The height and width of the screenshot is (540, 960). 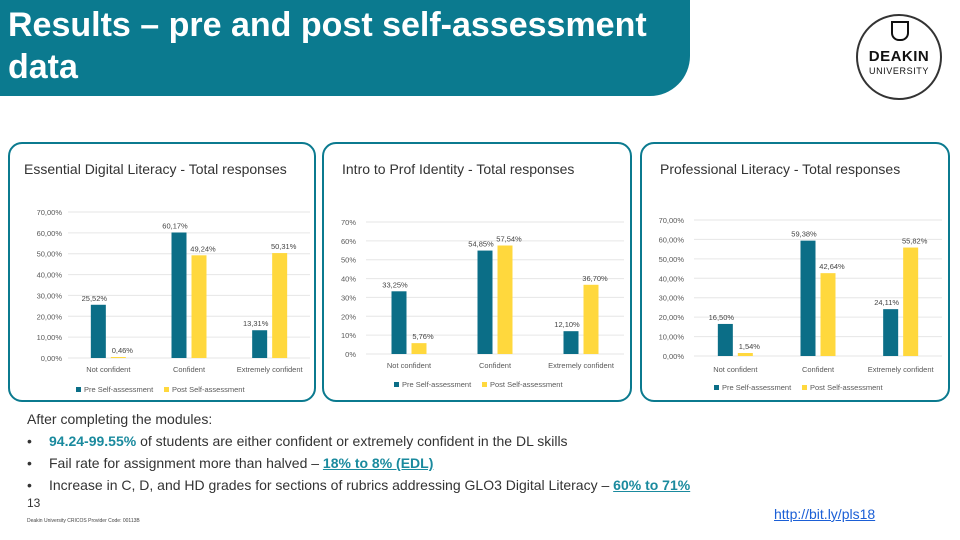 What do you see at coordinates (203, 248) in the screenshot?
I see `data-label: 49,24%` at bounding box center [203, 248].